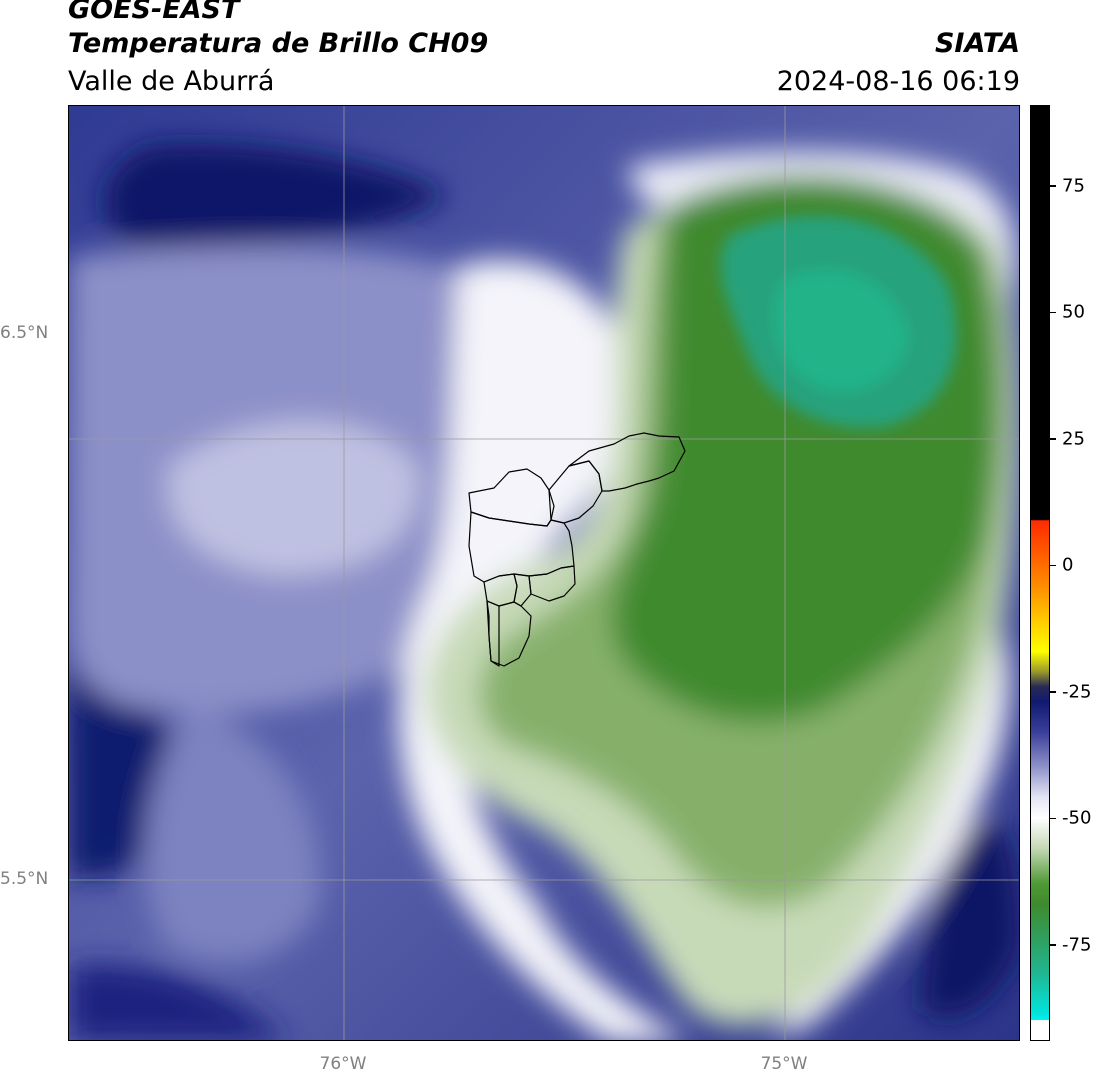  What do you see at coordinates (977, 43) in the screenshot?
I see `agency-label: SIATA` at bounding box center [977, 43].